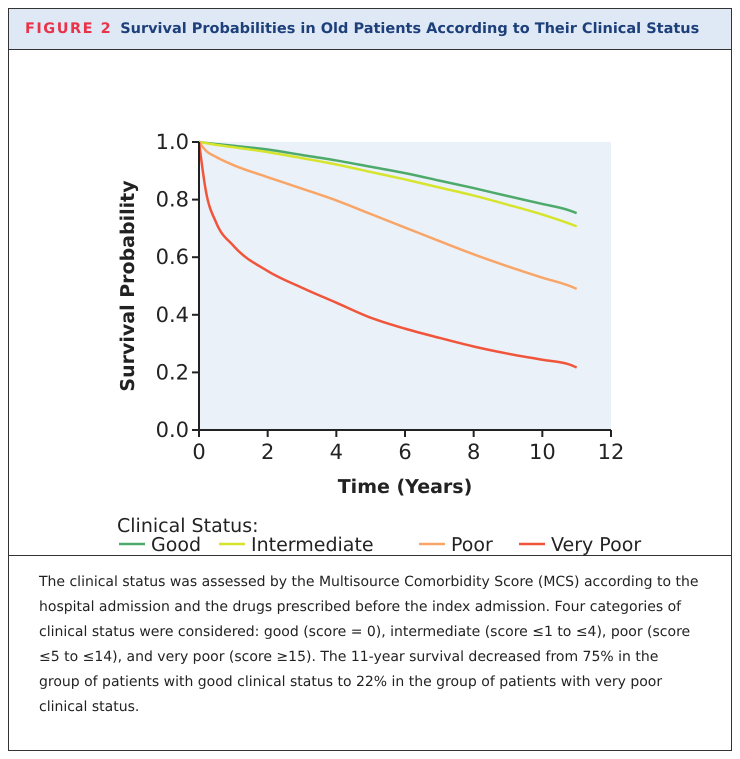 This screenshot has width=740, height=759. I want to click on legend-title: Clinical Status:, so click(187, 526).